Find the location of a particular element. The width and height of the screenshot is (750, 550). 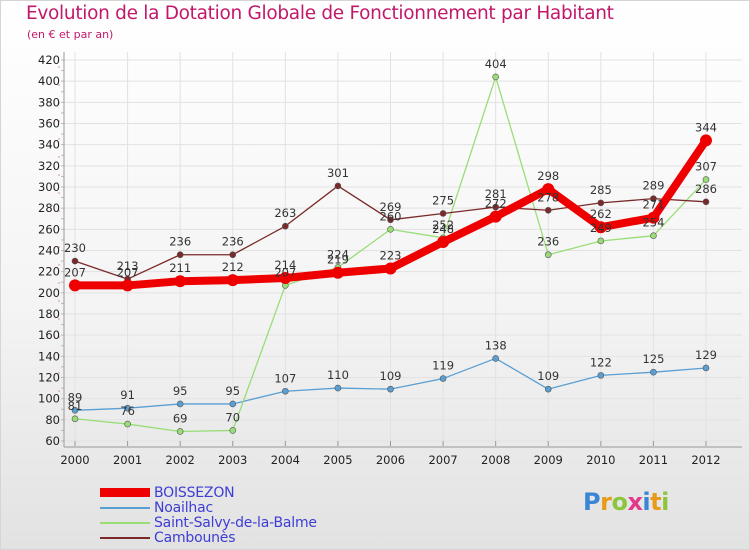

data-label-cambounes: 281 is located at coordinates (496, 194).